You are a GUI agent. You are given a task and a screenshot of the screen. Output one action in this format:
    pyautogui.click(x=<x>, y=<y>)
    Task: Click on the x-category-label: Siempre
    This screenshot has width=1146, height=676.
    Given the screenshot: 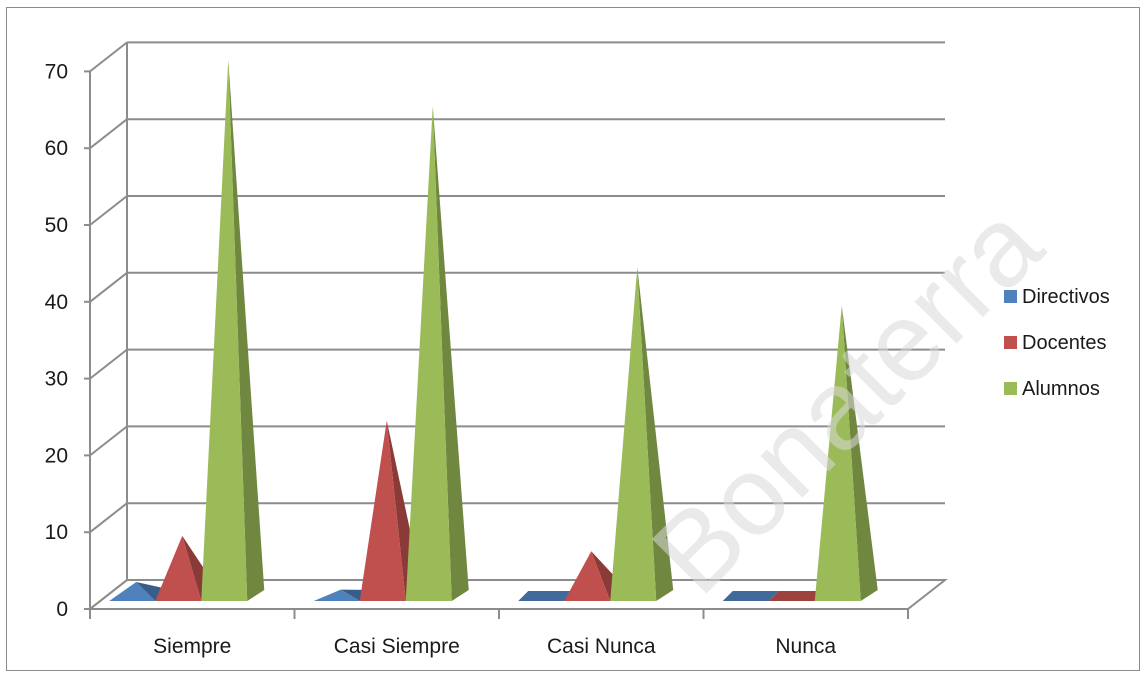 What is the action you would take?
    pyautogui.click(x=192, y=646)
    